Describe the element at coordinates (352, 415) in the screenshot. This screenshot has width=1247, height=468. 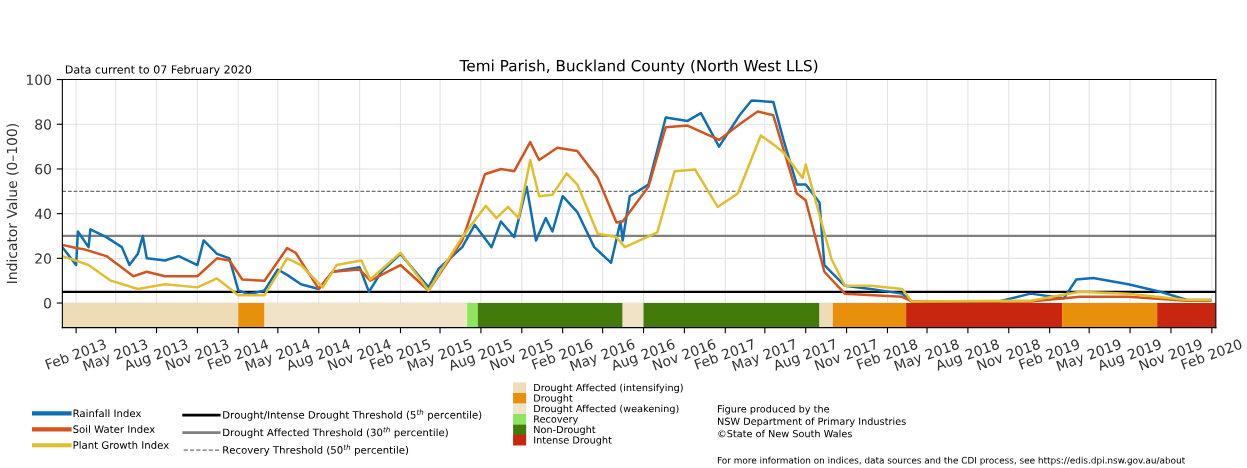
I see `legend-label: Drought/Intense Drought Threshold (5$^{th}$ percentile)` at that location.